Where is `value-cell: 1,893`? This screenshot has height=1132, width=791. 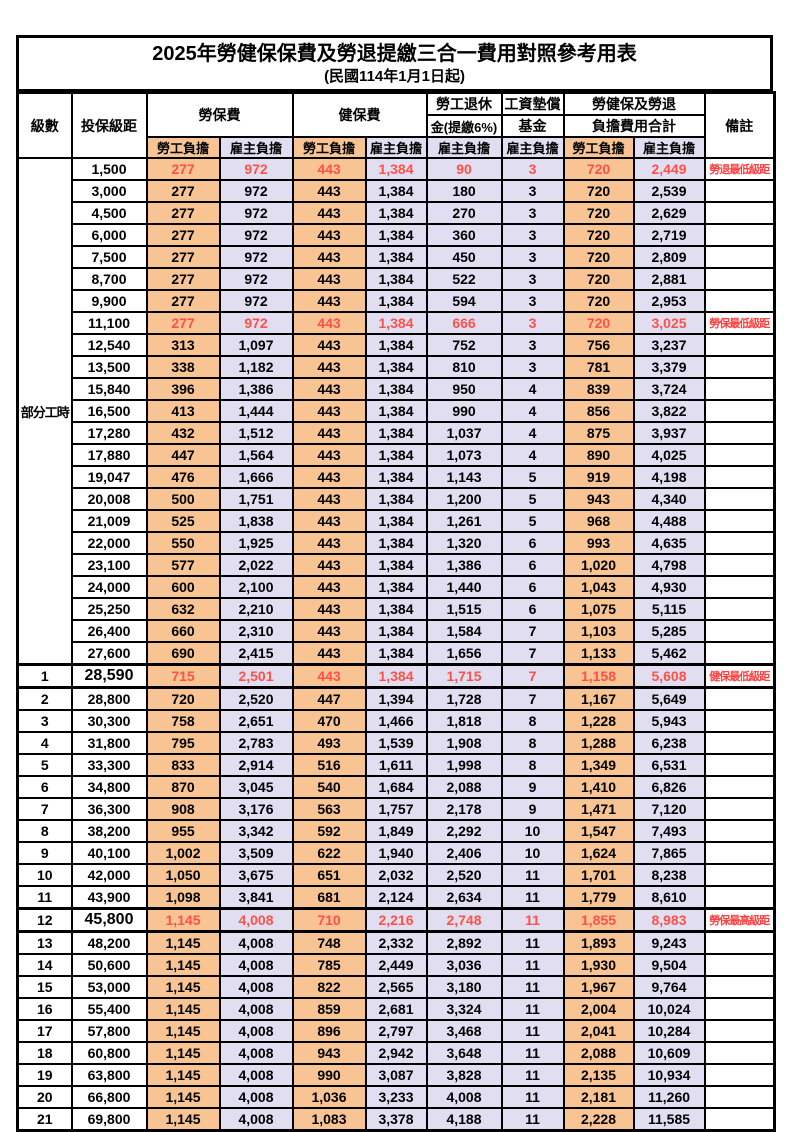 value-cell: 1,893 is located at coordinates (598, 942).